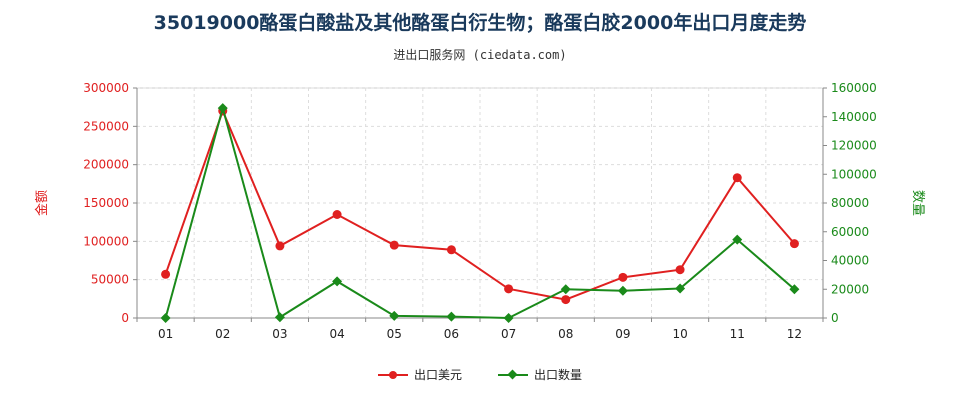 The height and width of the screenshot is (400, 960). Describe the element at coordinates (854, 174) in the screenshot. I see `y-right-tick-label: 100000` at that location.